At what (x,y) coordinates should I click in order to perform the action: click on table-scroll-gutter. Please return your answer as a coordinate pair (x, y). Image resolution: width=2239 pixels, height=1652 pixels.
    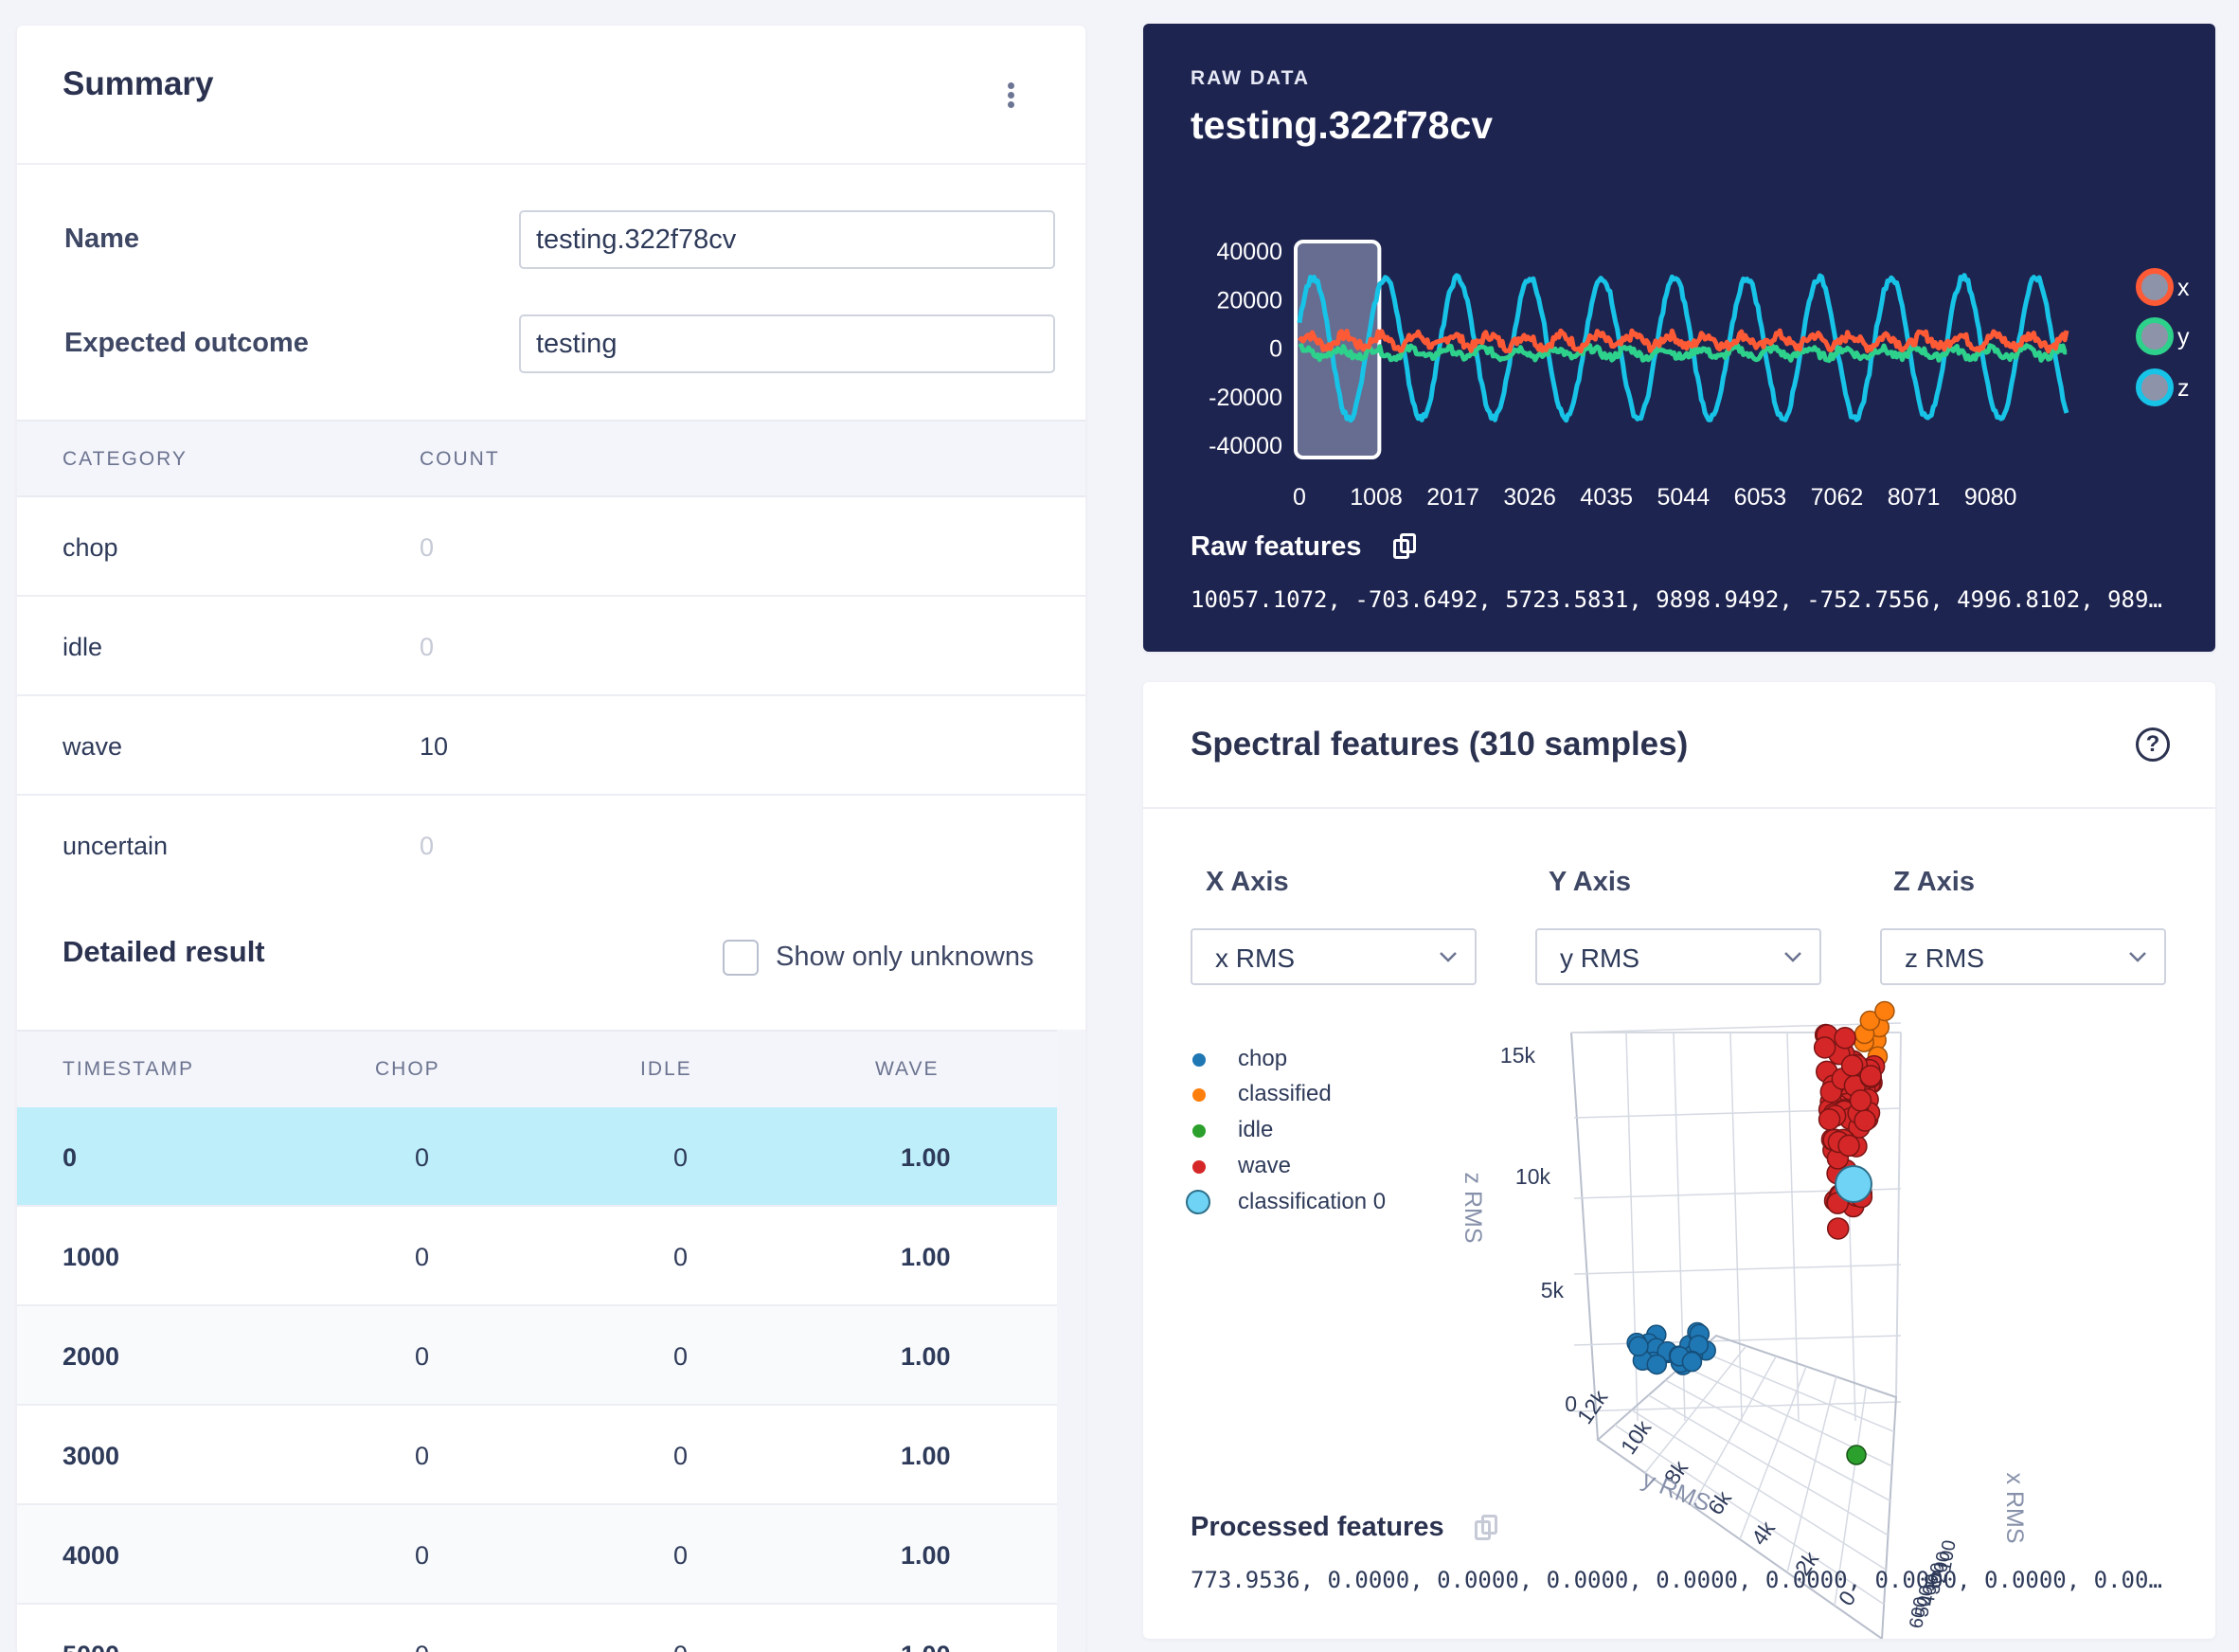
    Looking at the image, I should click on (1071, 1341).